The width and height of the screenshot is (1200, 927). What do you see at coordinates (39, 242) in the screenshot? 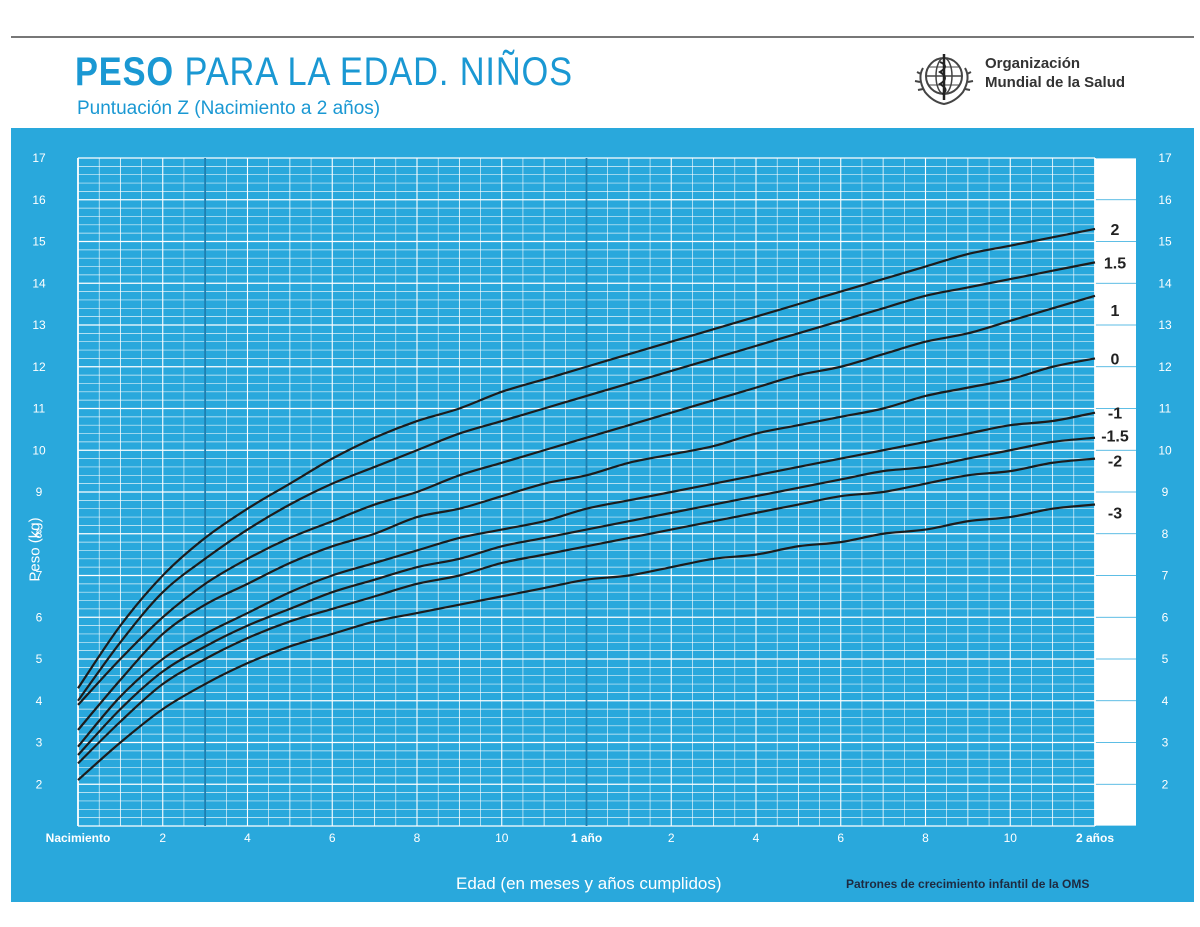
I see `y-tick-label-left: 15` at bounding box center [39, 242].